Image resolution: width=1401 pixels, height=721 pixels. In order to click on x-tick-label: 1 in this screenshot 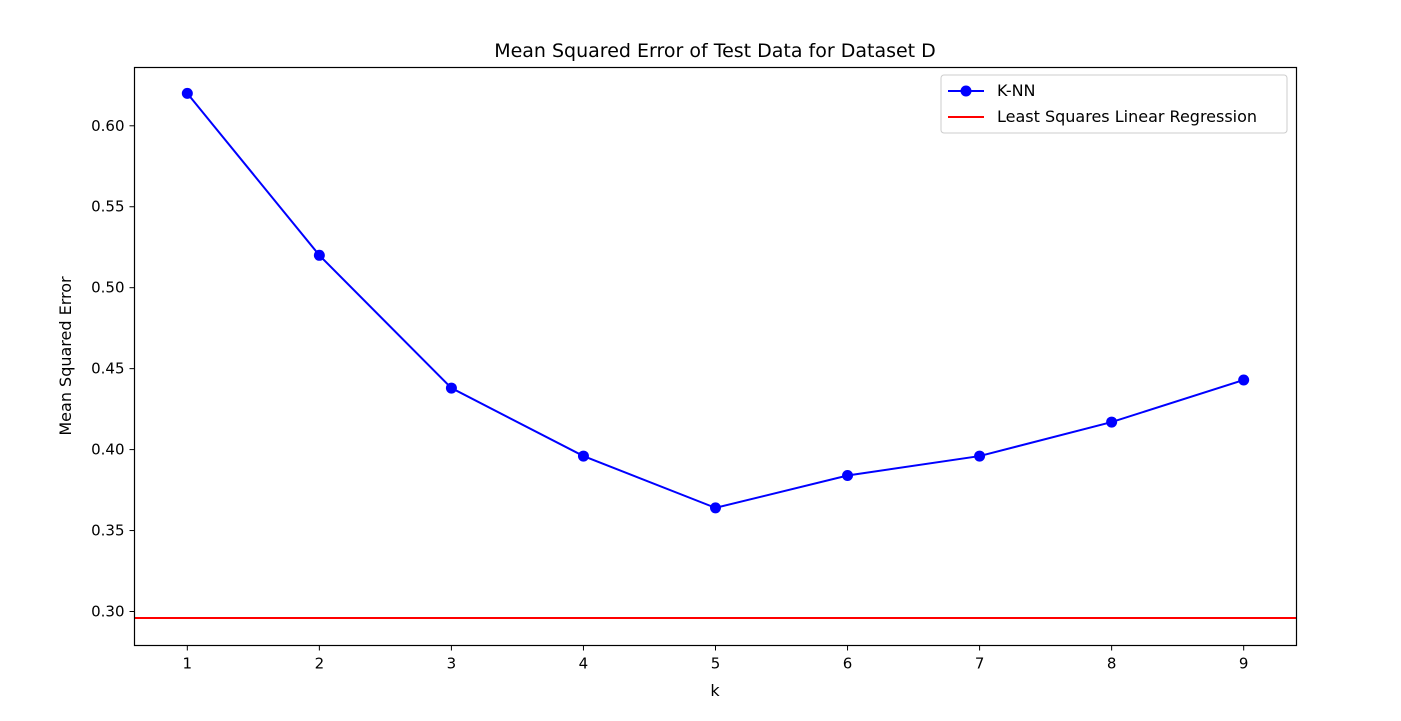, I will do `click(188, 664)`.